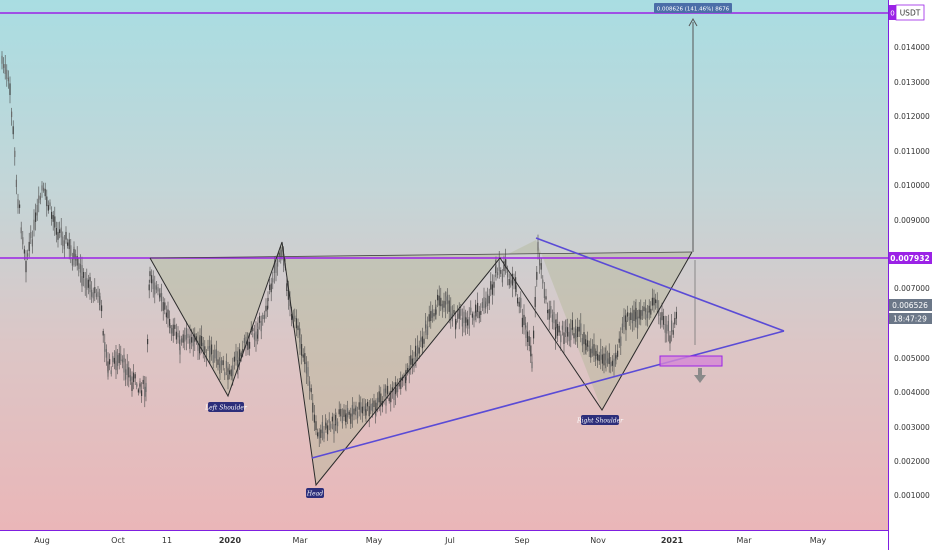 The height and width of the screenshot is (551, 932). What do you see at coordinates (907, 12) in the screenshot?
I see `currency-label: 0 USDT` at bounding box center [907, 12].